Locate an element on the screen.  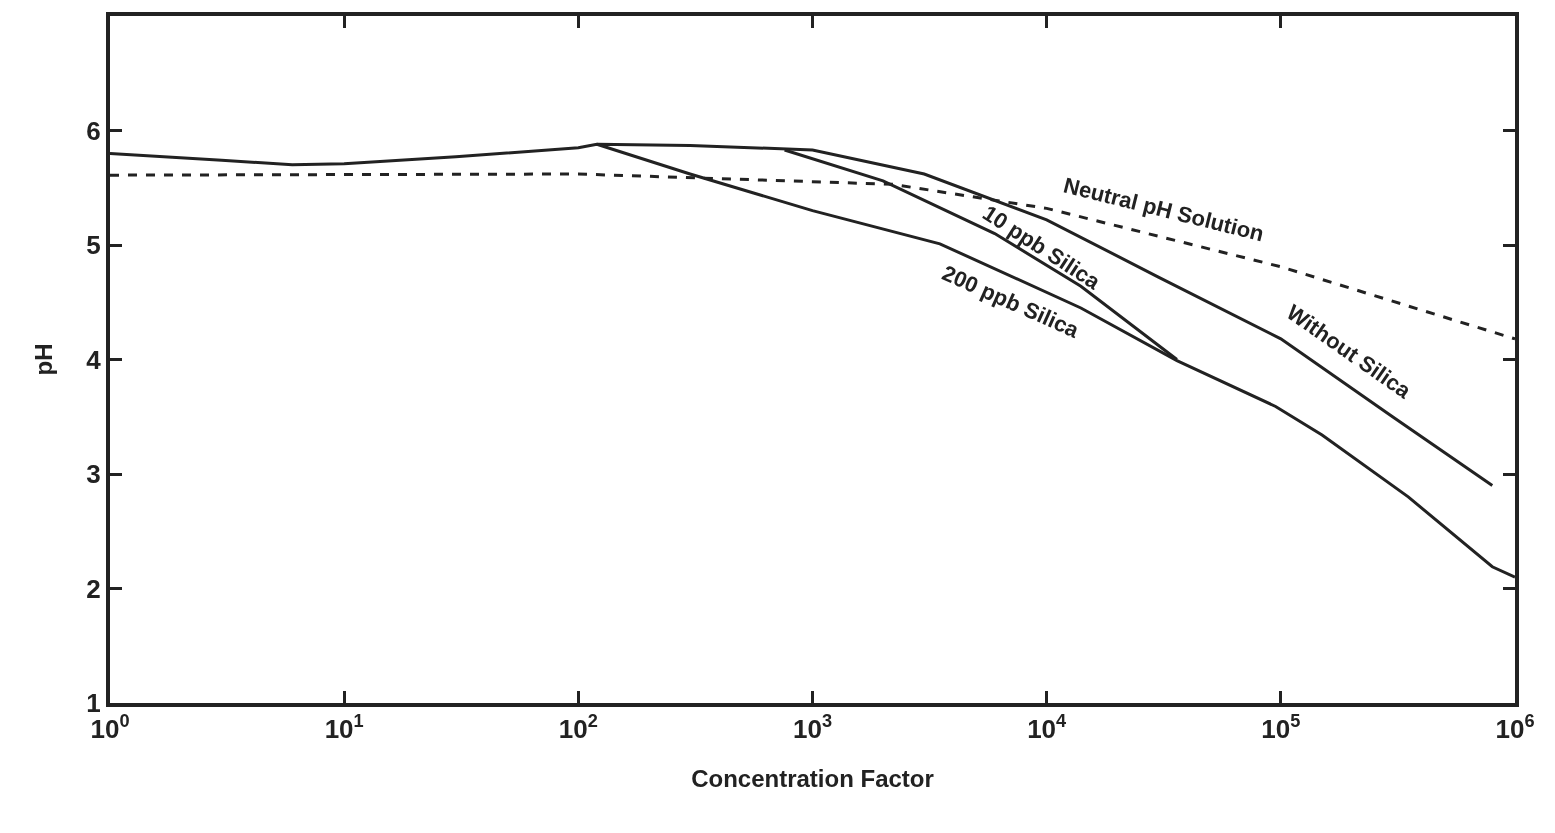
text: Neutral pH Solution is located at coordinates (1164, 209).